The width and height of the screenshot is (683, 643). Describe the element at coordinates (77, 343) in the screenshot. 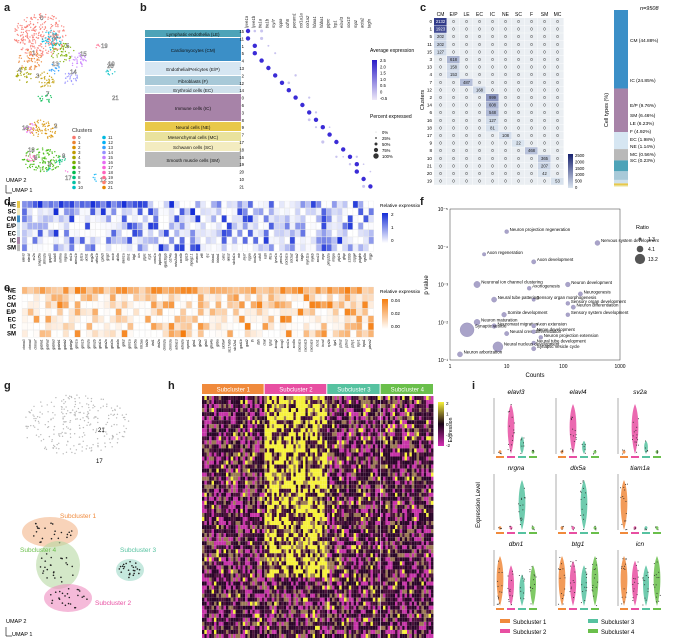

I see `heat-gene-label: grin1a` at that location.